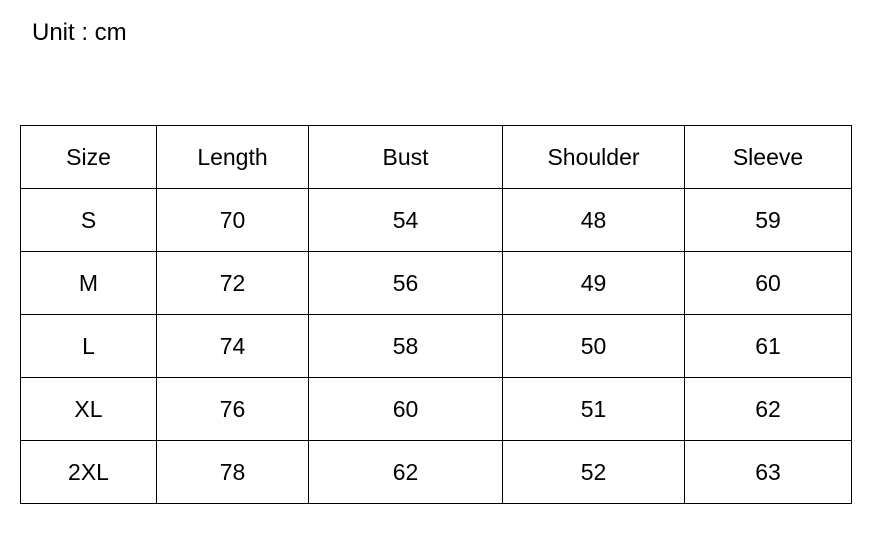 This screenshot has width=876, height=537. I want to click on column-header: Size, so click(88, 157).